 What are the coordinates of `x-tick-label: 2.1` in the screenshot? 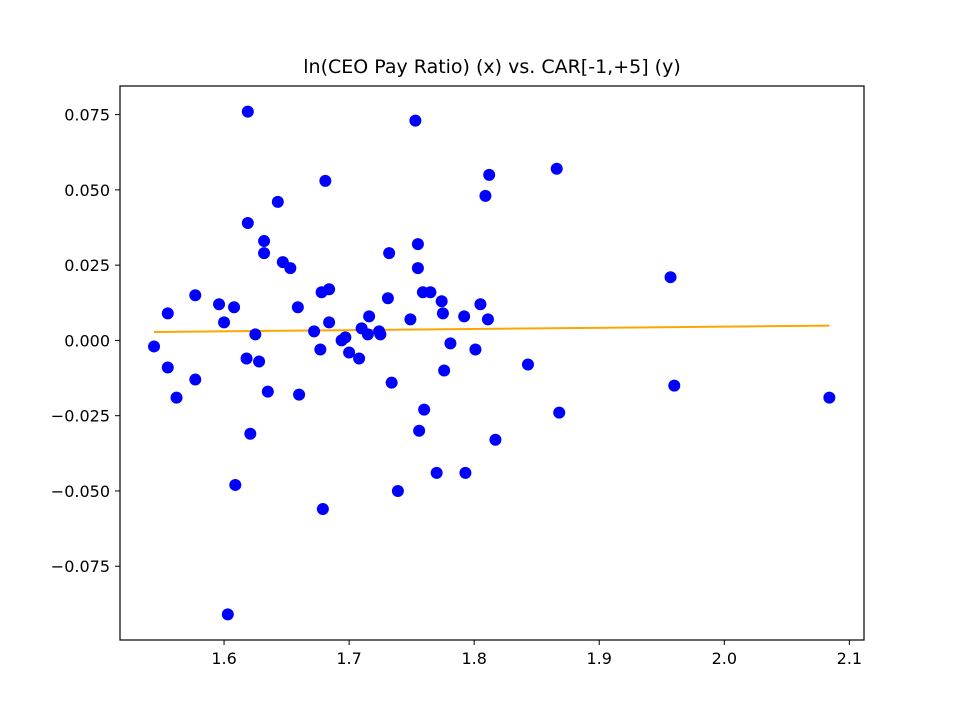 It's located at (849, 658).